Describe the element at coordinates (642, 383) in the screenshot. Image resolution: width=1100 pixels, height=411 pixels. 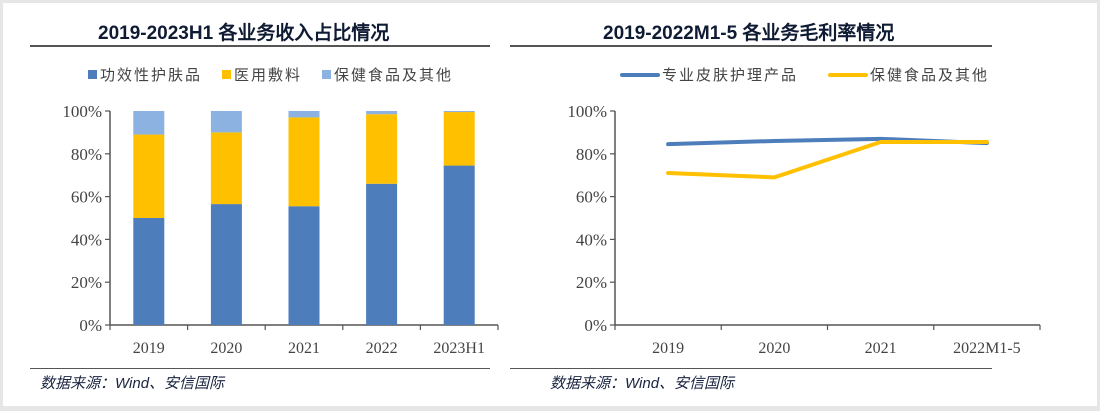
I see `right-source: 数据来源：Wind、安信国际` at that location.